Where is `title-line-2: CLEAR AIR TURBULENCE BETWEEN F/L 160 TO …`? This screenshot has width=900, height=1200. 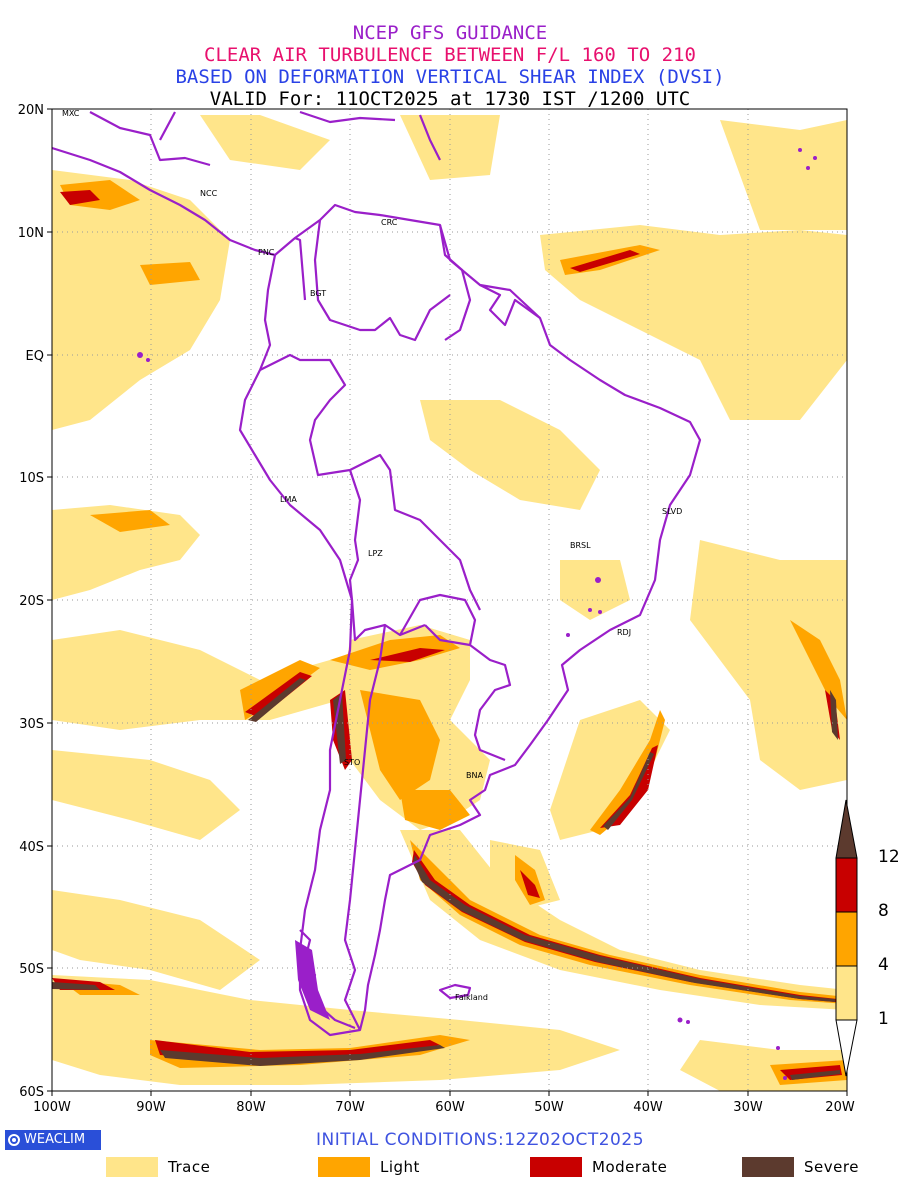 title-line-2: CLEAR AIR TURBULENCE BETWEEN F/L 160 TO … is located at coordinates (450, 55).